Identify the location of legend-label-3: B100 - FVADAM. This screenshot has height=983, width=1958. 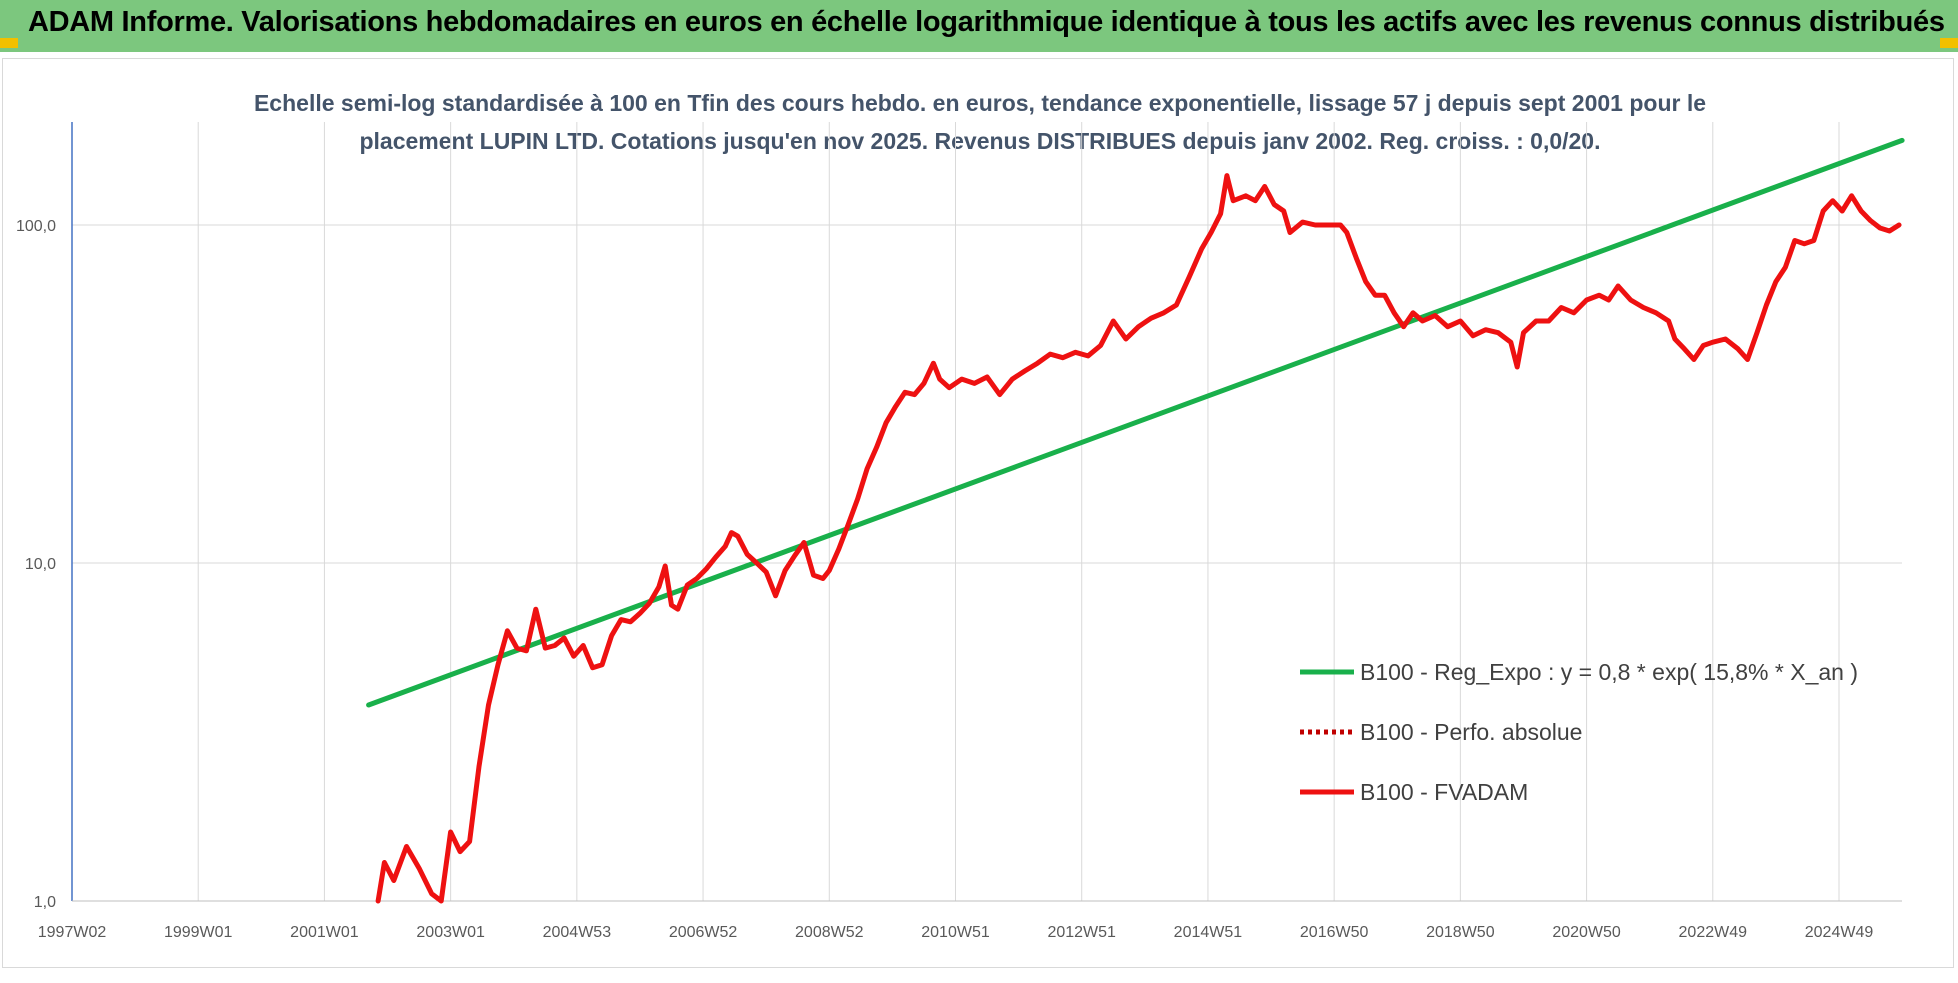
(1444, 792).